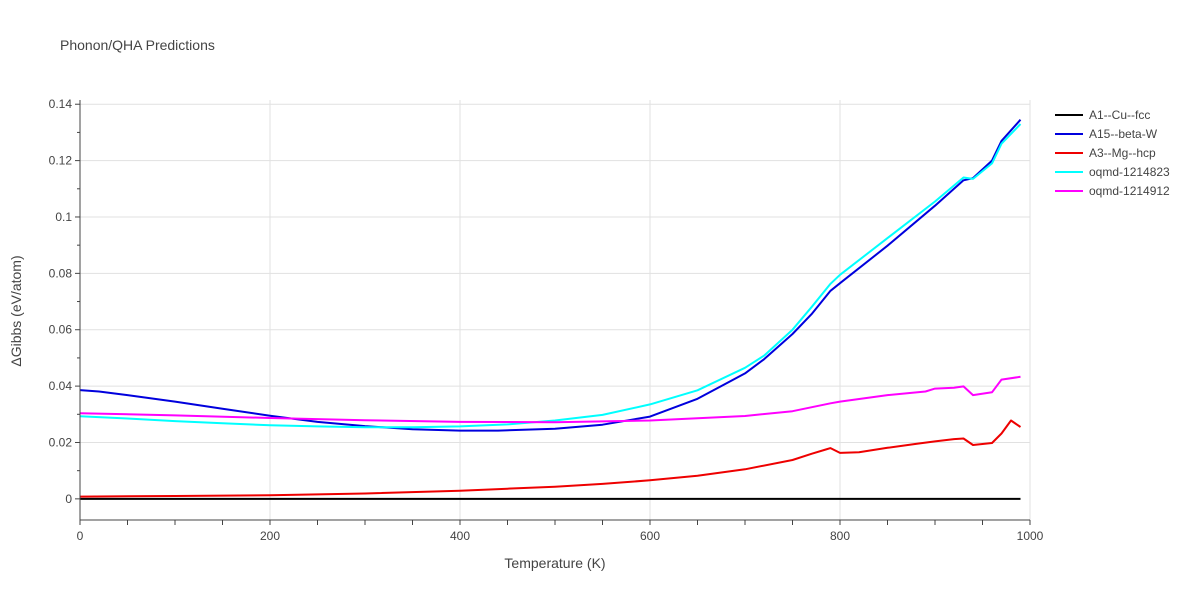 This screenshot has height=600, width=1200. I want to click on x-tick-label: 0, so click(80, 536).